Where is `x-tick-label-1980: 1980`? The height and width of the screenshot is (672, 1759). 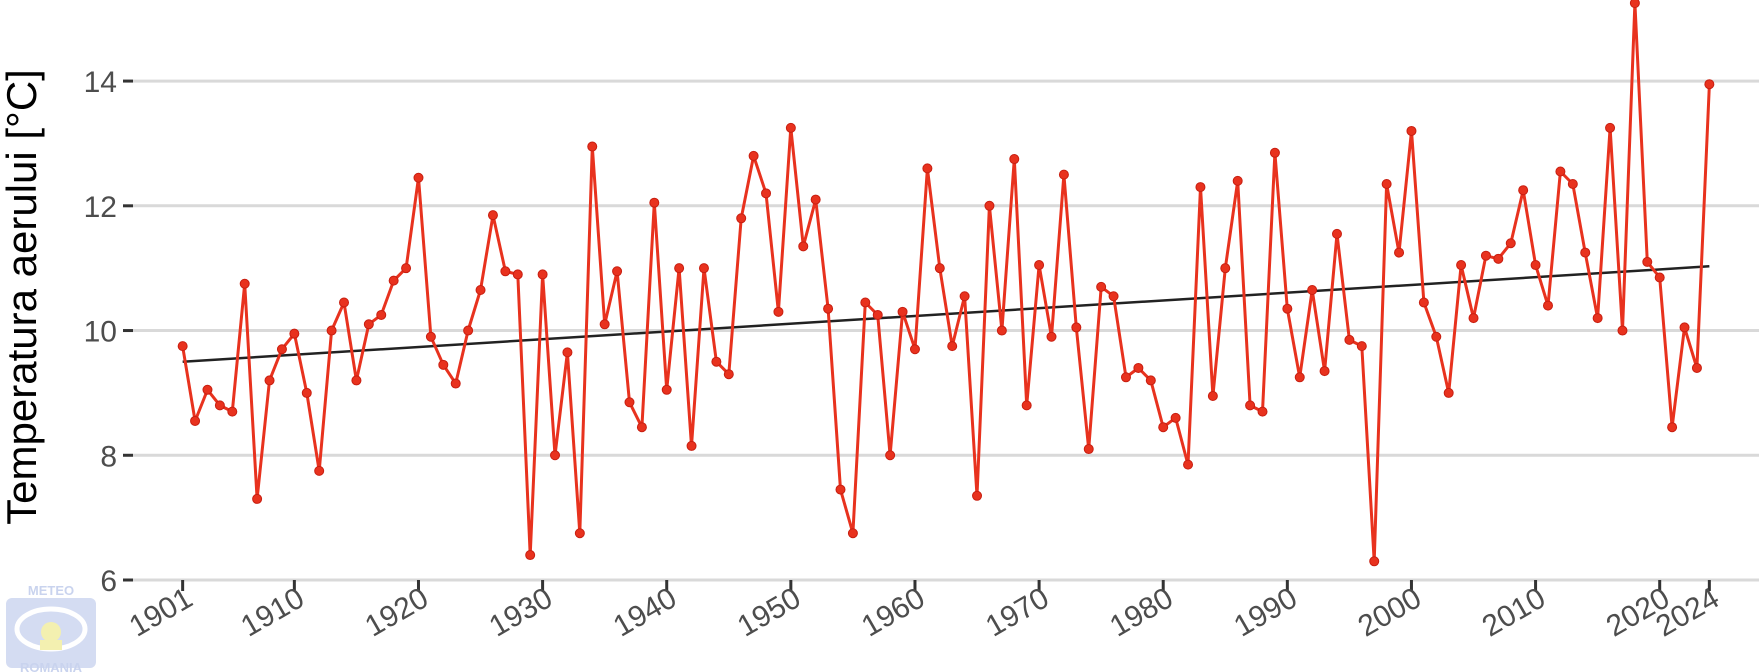
x-tick-label-1980: 1980 is located at coordinates (1141, 612).